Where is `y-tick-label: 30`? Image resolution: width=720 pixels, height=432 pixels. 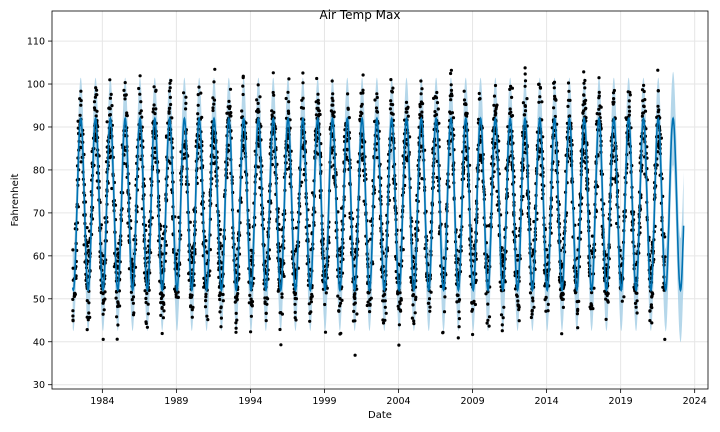
y-tick-label: 30 is located at coordinates (39, 385).